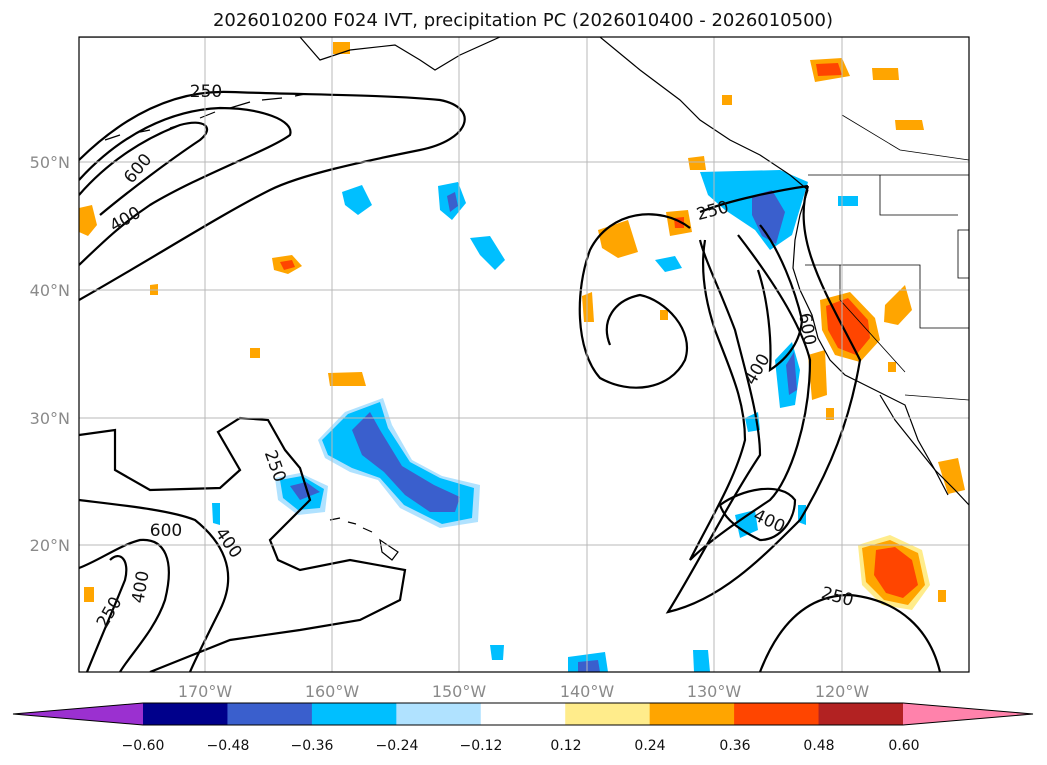  What do you see at coordinates (312, 746) in the screenshot?
I see `colorbar-tick-2: −0.36` at bounding box center [312, 746].